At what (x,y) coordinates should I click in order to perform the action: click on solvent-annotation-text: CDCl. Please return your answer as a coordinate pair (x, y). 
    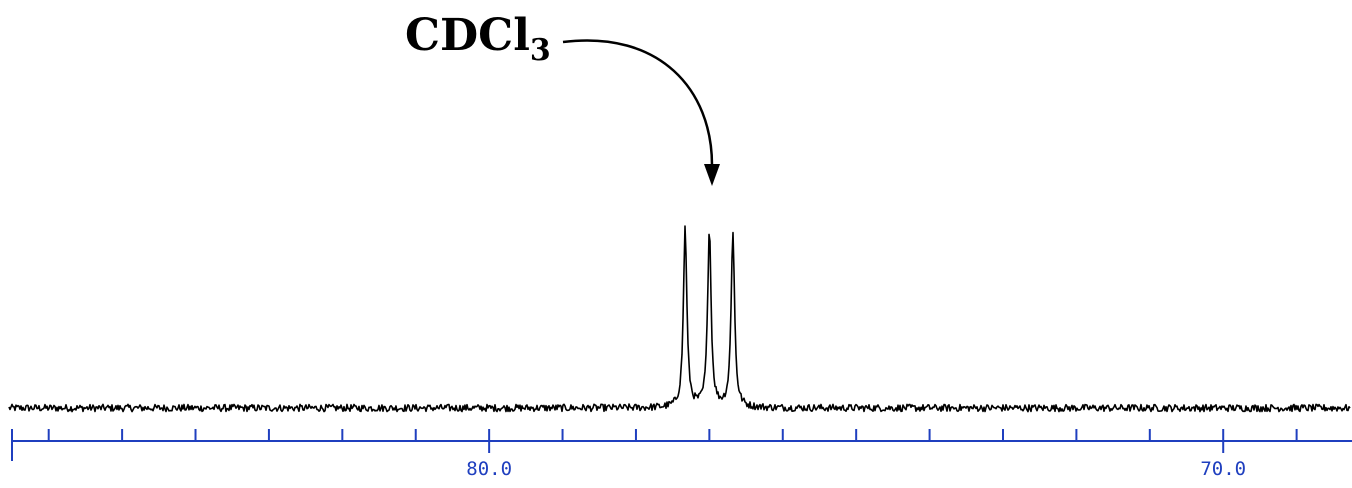
    Looking at the image, I should click on (467, 35).